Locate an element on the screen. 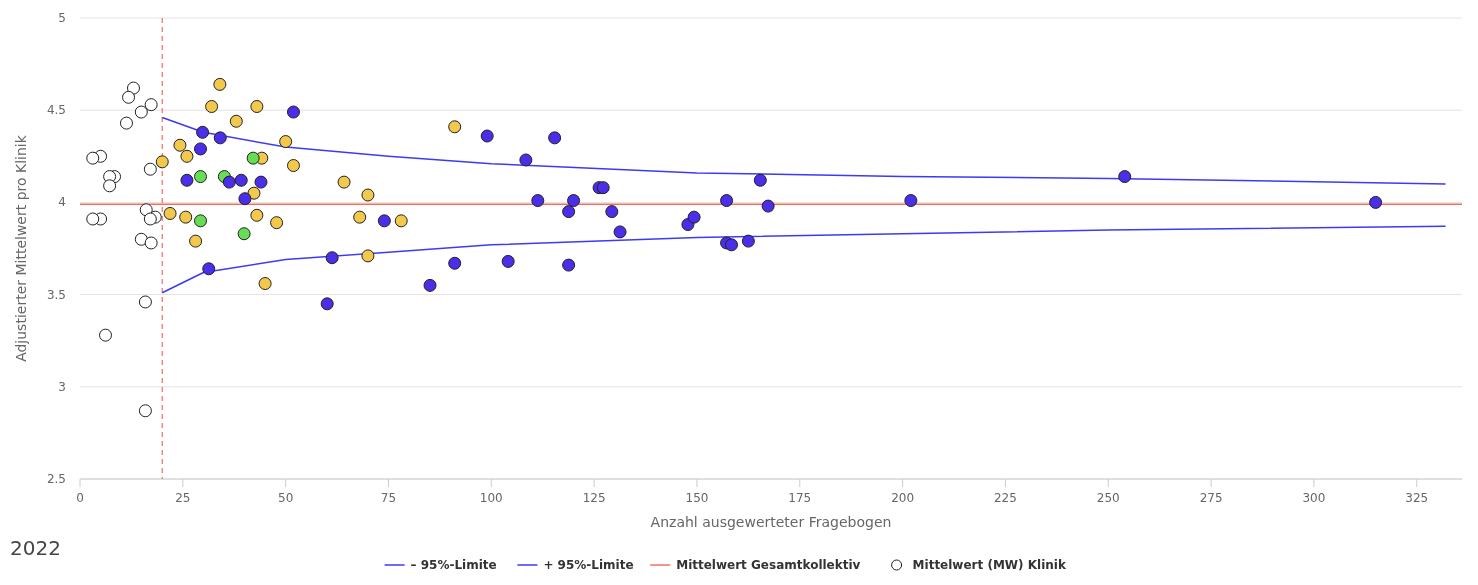 The width and height of the screenshot is (1478, 585). y-tick-label: 2.5 is located at coordinates (56, 479).